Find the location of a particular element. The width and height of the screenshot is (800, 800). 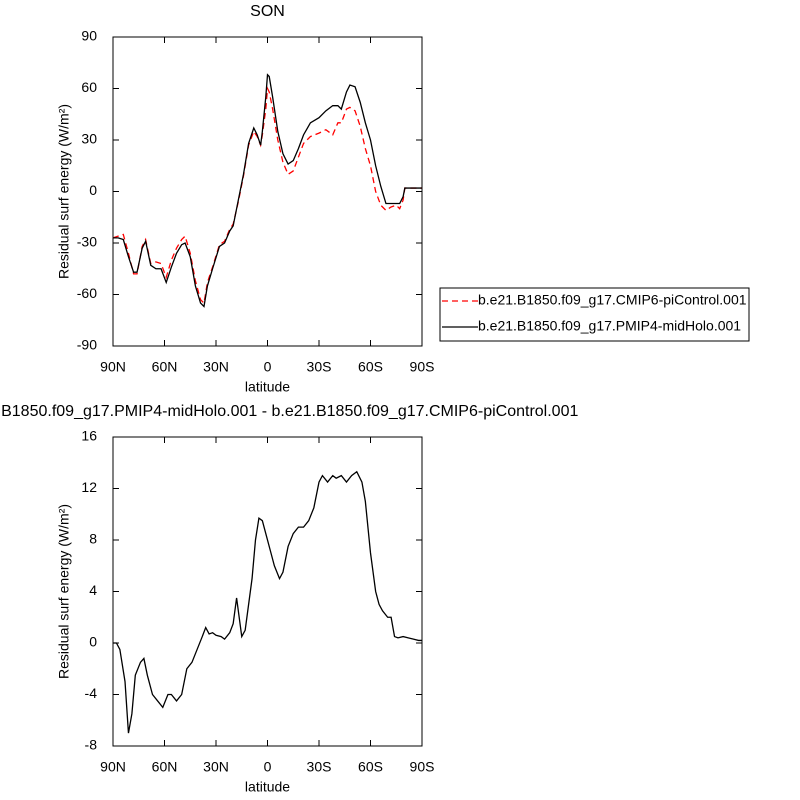

y-tick-label: -90 is located at coordinates (87, 345).